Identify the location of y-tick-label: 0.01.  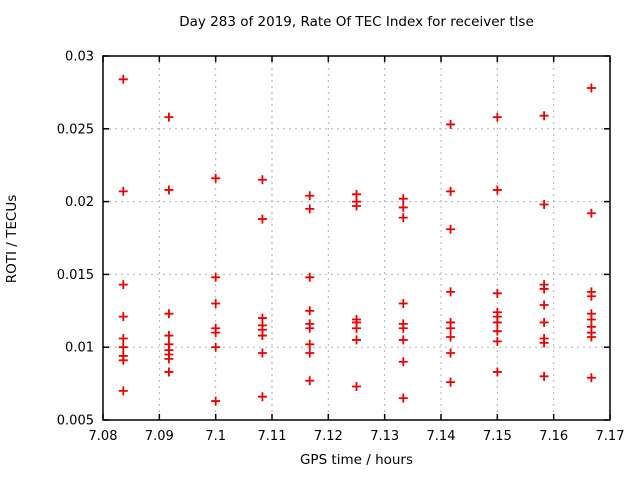
(79, 348).